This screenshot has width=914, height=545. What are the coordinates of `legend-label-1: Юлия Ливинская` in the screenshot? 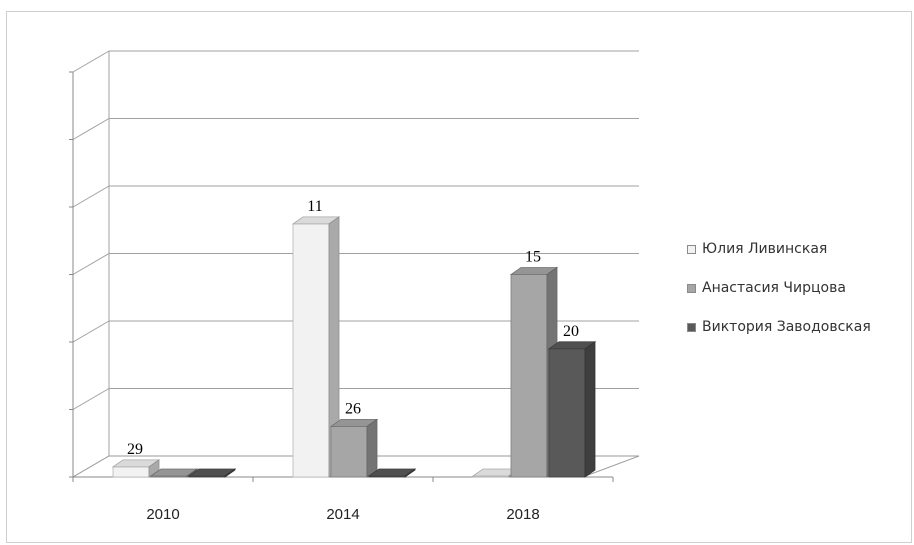 It's located at (765, 249).